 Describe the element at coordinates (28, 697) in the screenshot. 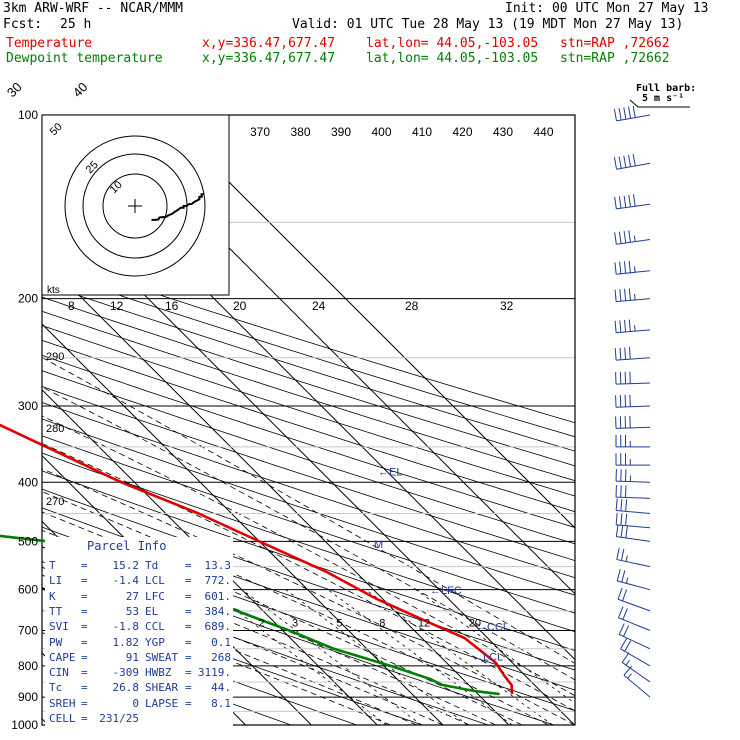

I see `pressure-tick-label: 900` at that location.